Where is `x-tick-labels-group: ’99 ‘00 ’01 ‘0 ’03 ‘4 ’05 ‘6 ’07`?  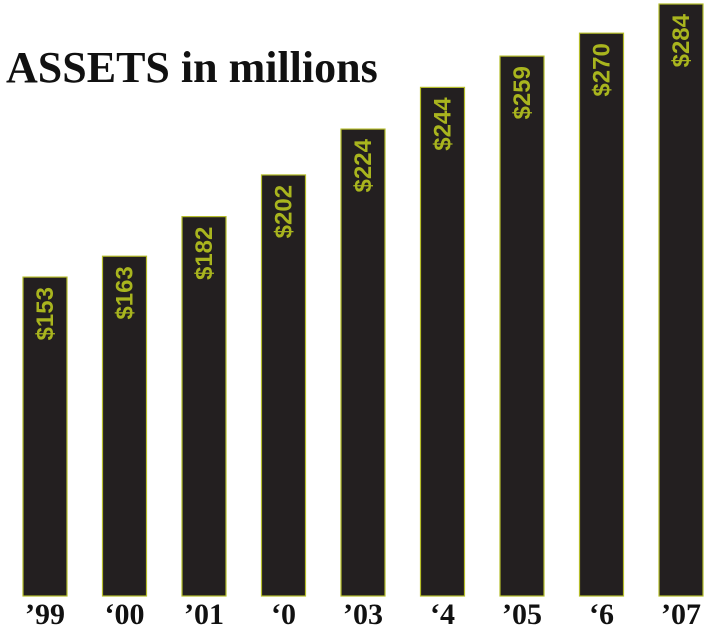
x-tick-labels-group: ’99 ‘00 ’01 ‘0 ’03 ‘4 ’05 ‘6 ’07 is located at coordinates (363, 614).